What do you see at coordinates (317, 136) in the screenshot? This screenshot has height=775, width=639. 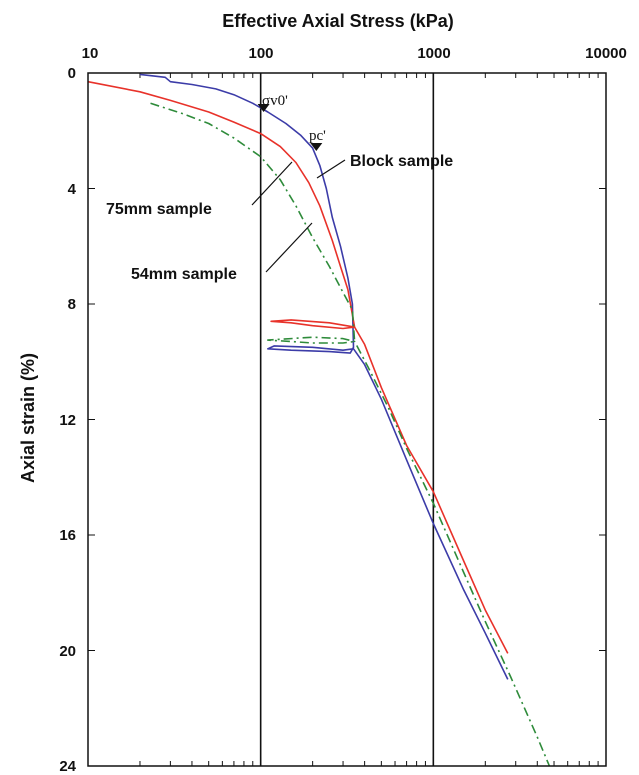 I see `pc-label: pc'` at bounding box center [317, 136].